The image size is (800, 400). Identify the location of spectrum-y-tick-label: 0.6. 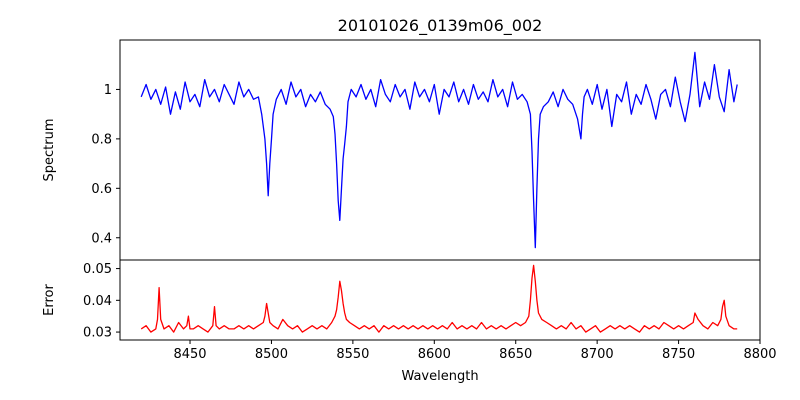
(101, 189).